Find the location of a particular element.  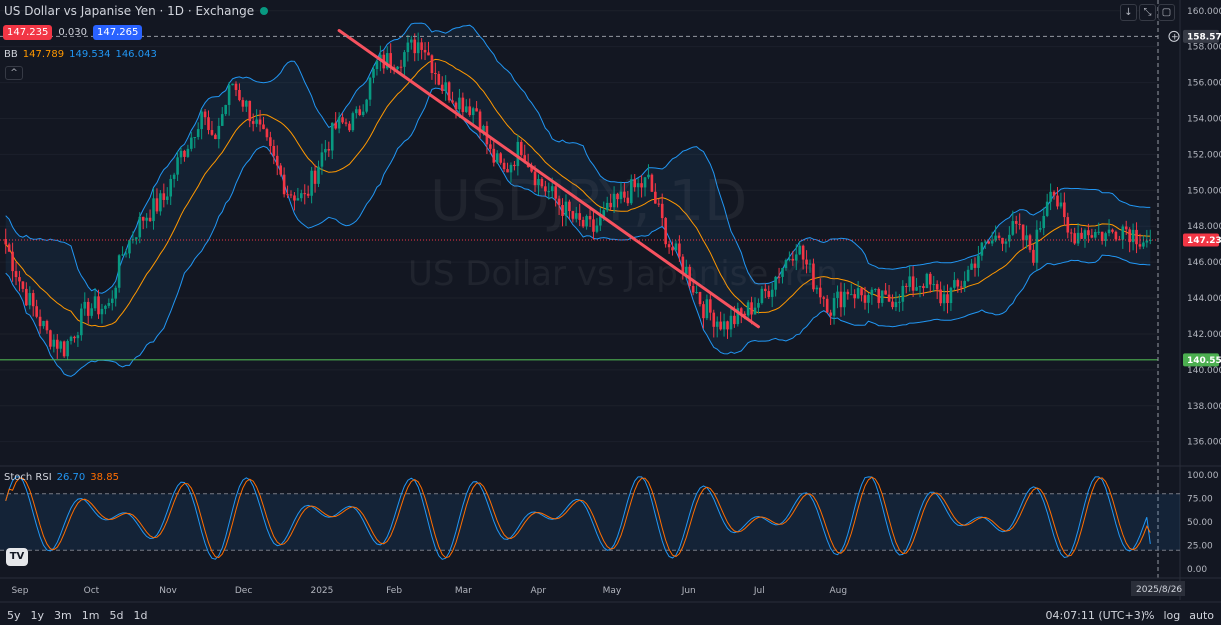

range-1d: 1d is located at coordinates (140, 615).